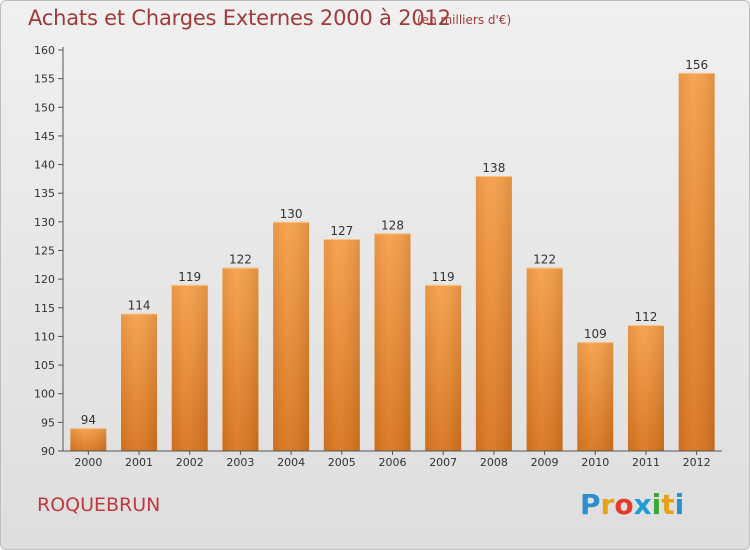 This screenshot has width=750, height=550. I want to click on x-tick-label-2003: 2003, so click(240, 462).